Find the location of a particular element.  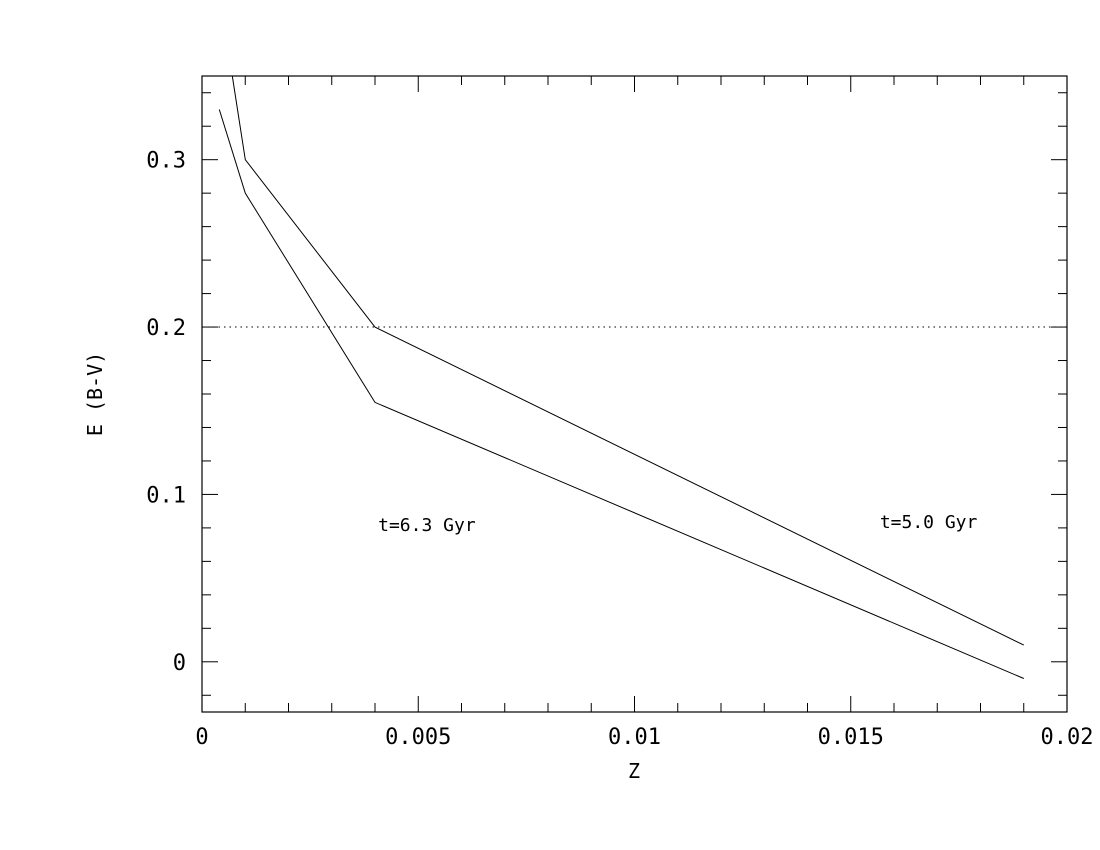

x-tick-label: 0.015 is located at coordinates (851, 737).